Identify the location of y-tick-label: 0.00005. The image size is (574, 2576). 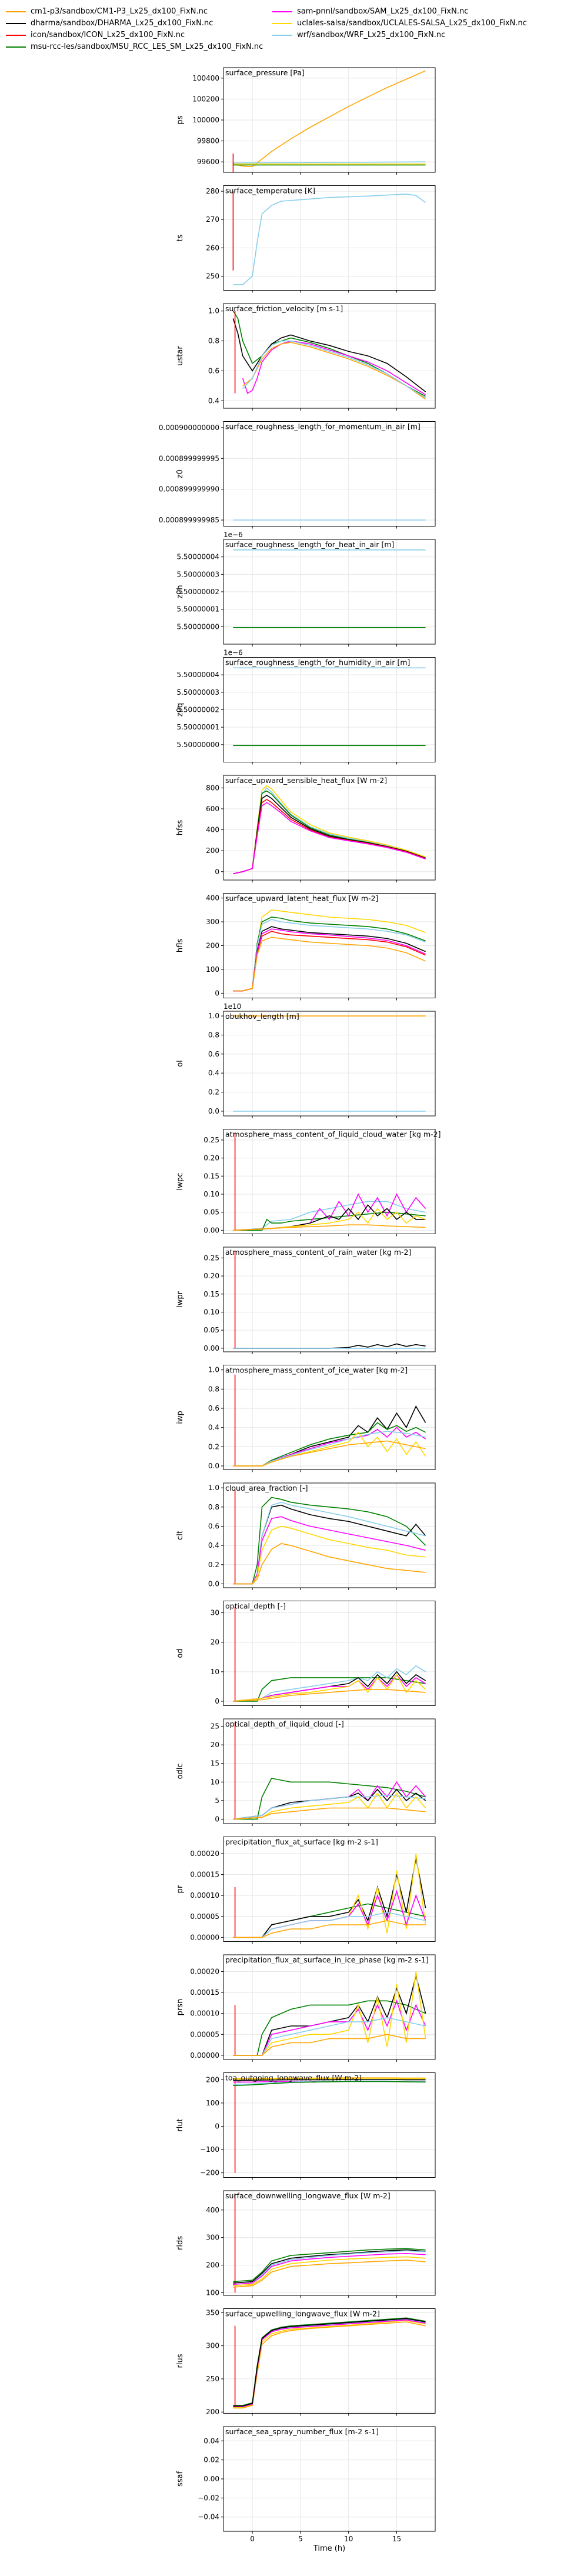
(204, 2034).